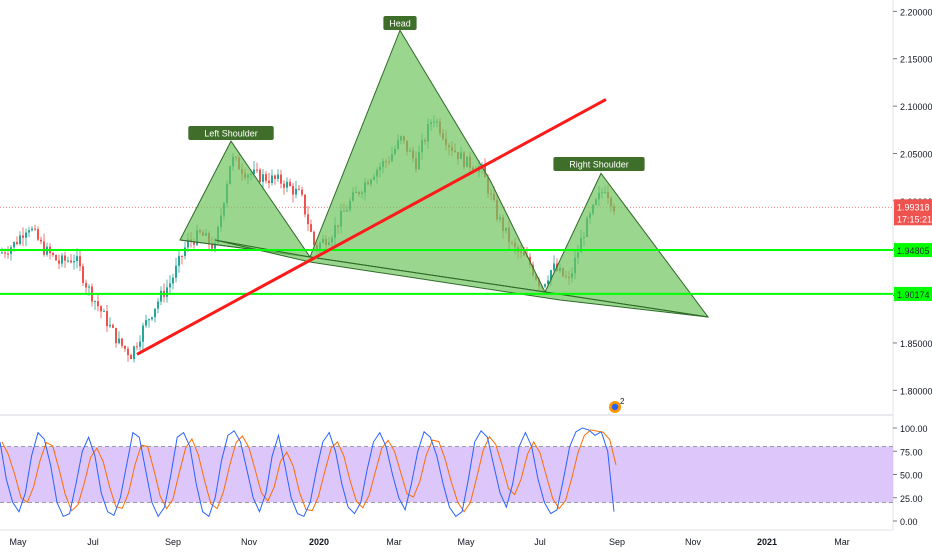 The width and height of the screenshot is (932, 555). What do you see at coordinates (911, 452) in the screenshot?
I see `stoch-tick-label: 75.00` at bounding box center [911, 452].